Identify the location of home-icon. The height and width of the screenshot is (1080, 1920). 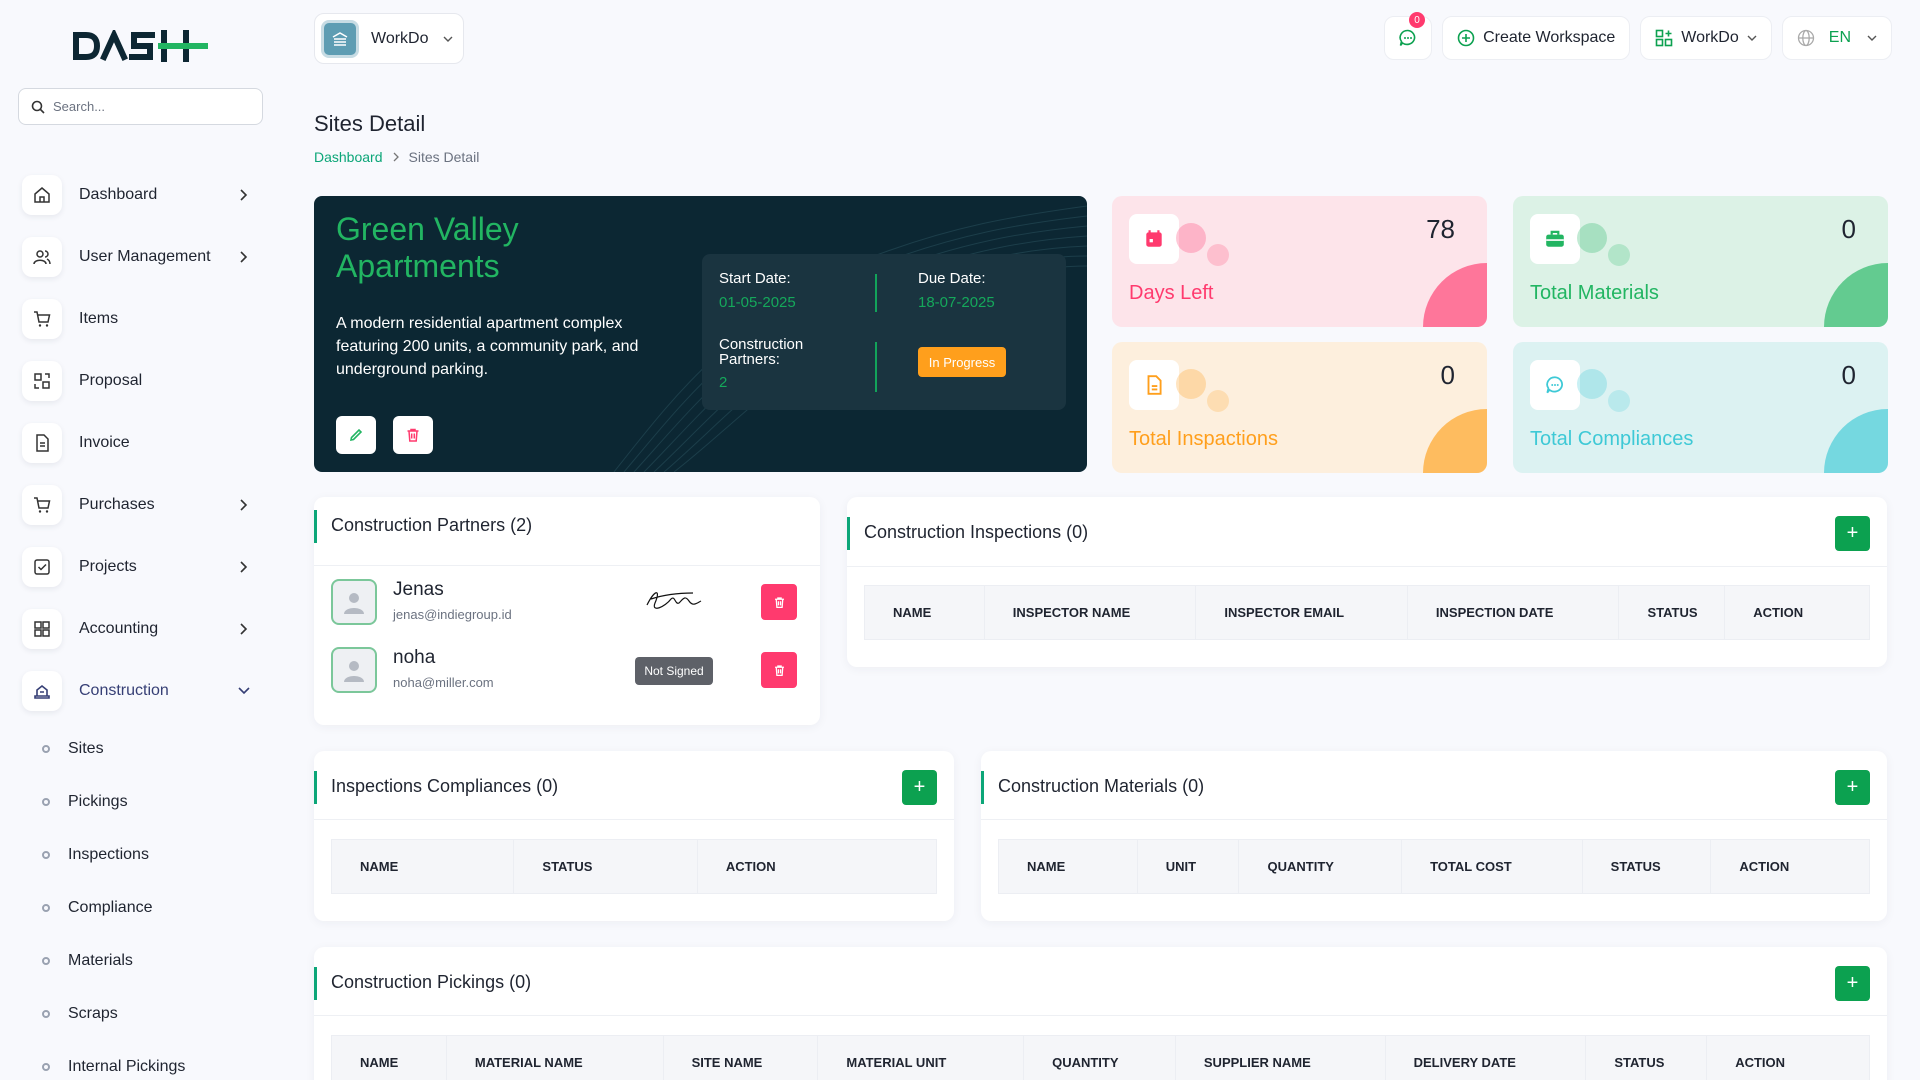
(42, 195).